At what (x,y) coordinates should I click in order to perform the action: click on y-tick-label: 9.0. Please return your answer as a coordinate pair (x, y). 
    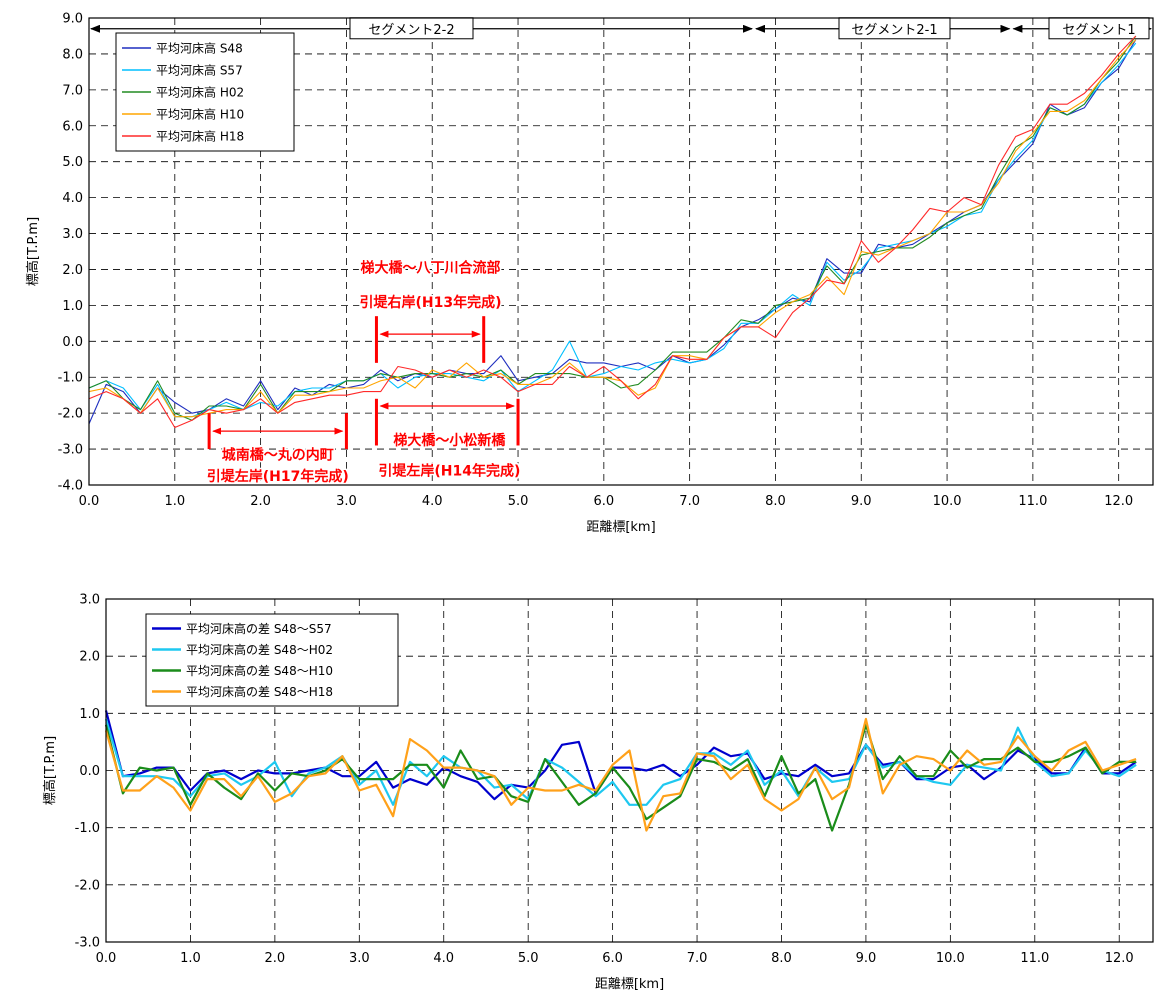
    Looking at the image, I should click on (72, 19).